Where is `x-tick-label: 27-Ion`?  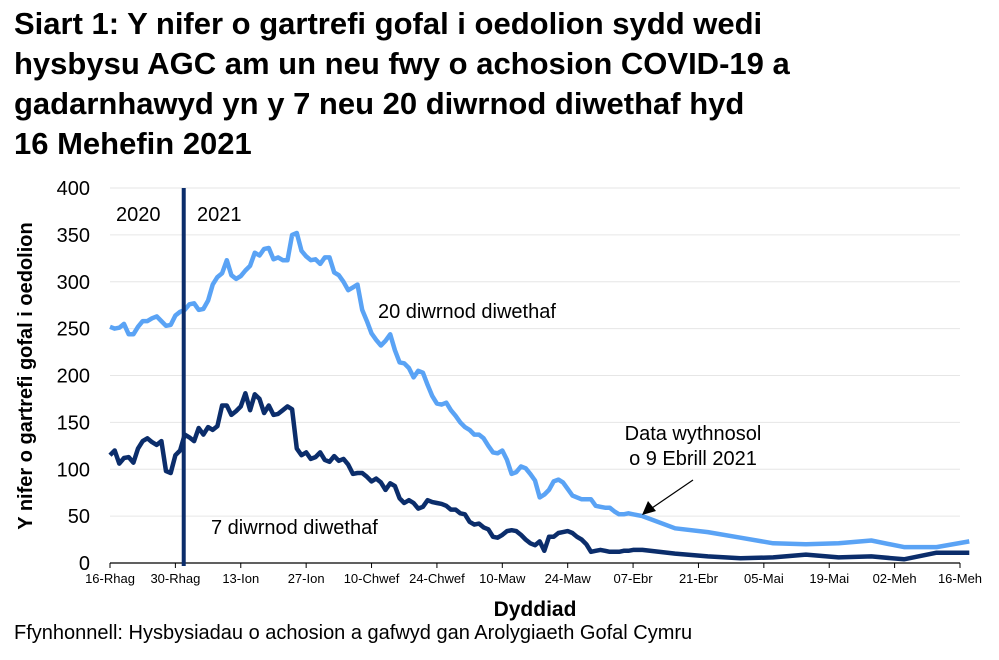
x-tick-label: 27-Ion is located at coordinates (306, 578).